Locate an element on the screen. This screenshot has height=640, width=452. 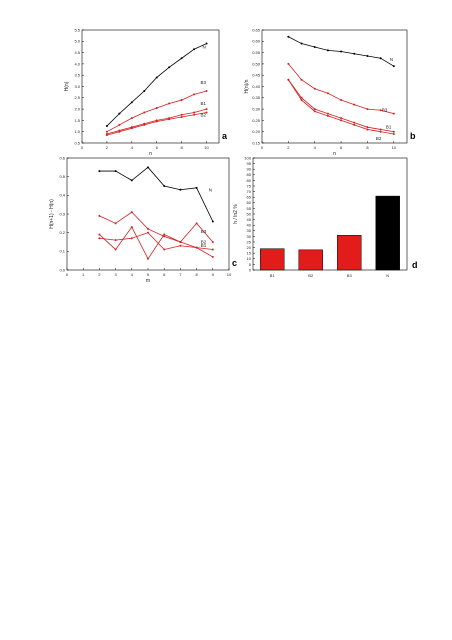
series-label-n: N is located at coordinates (210, 189).